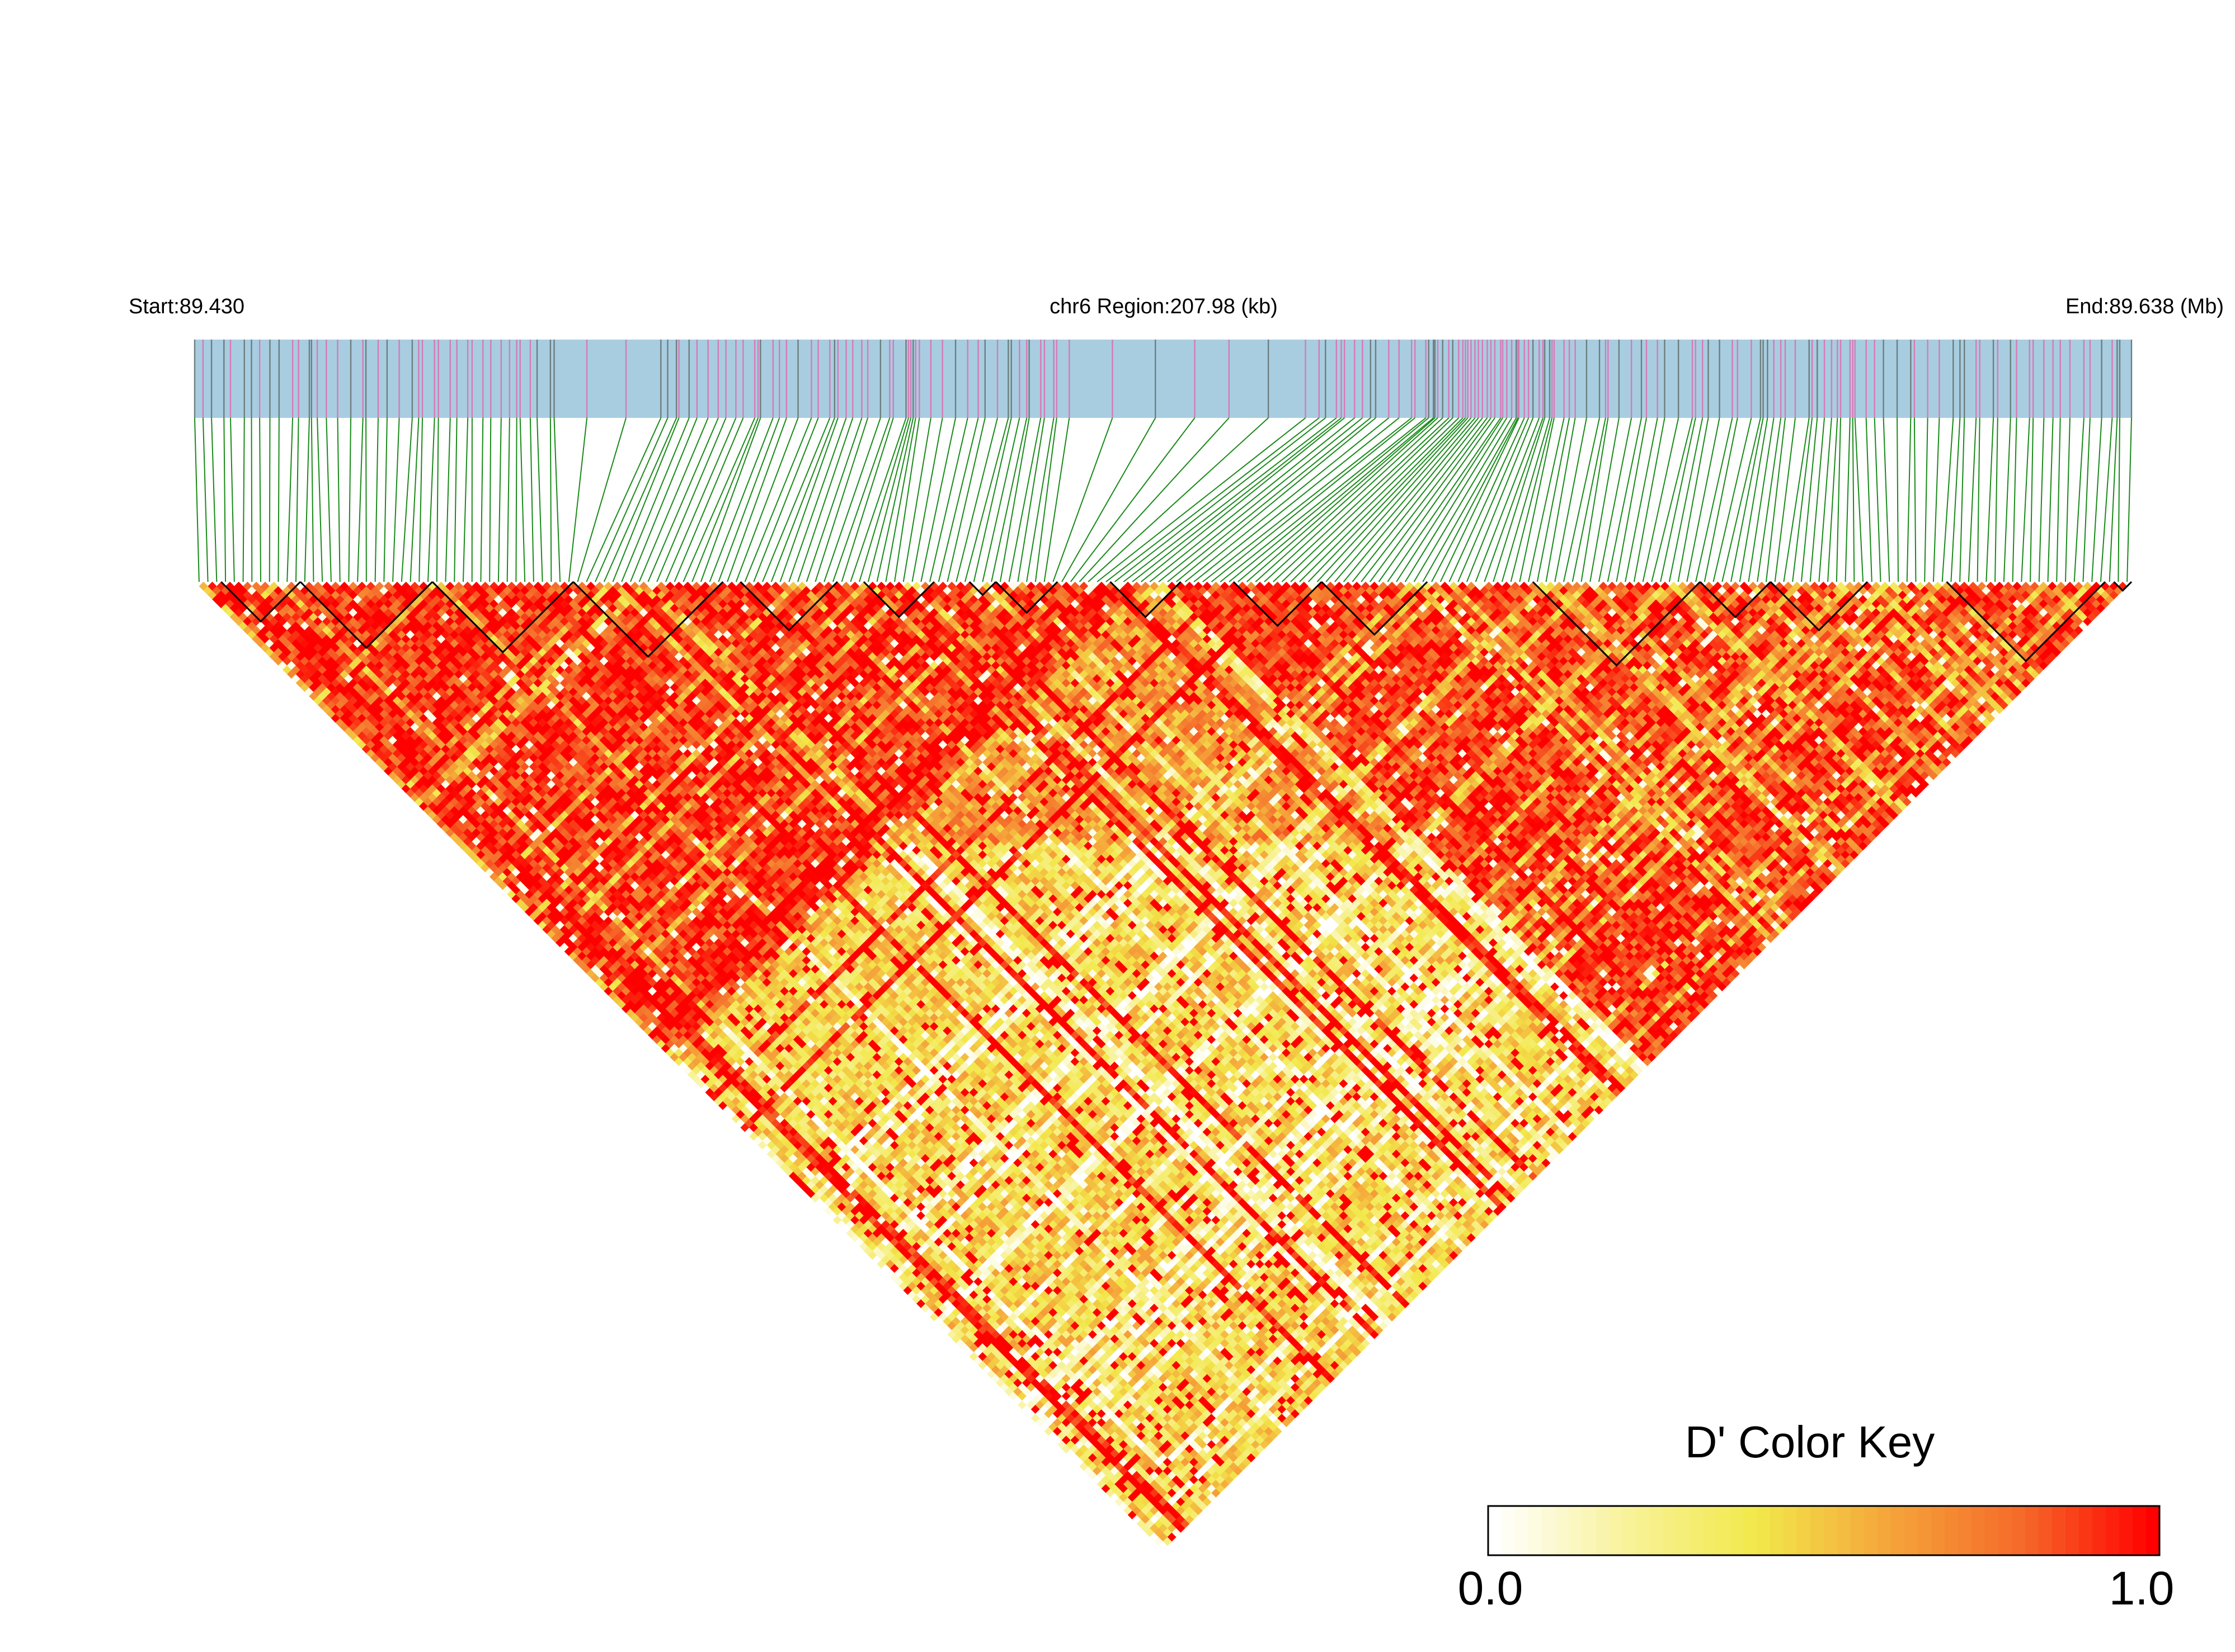 The height and width of the screenshot is (1652, 2235). I want to click on region-start-label: Start:89.430, so click(186, 306).